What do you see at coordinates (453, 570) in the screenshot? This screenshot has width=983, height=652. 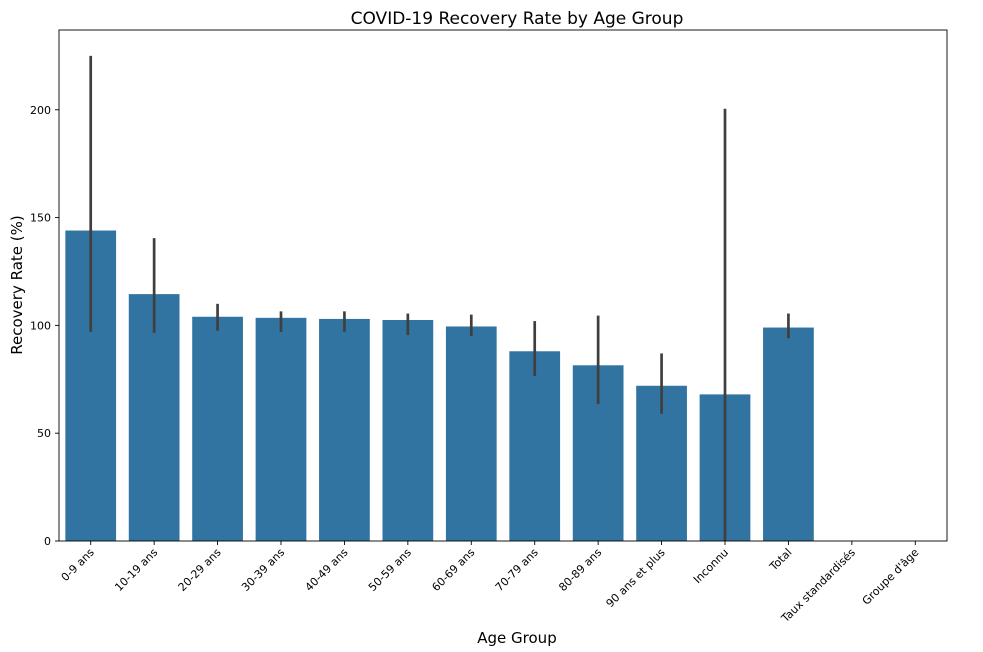 I see `x-tick-label: 60-69 ans` at bounding box center [453, 570].